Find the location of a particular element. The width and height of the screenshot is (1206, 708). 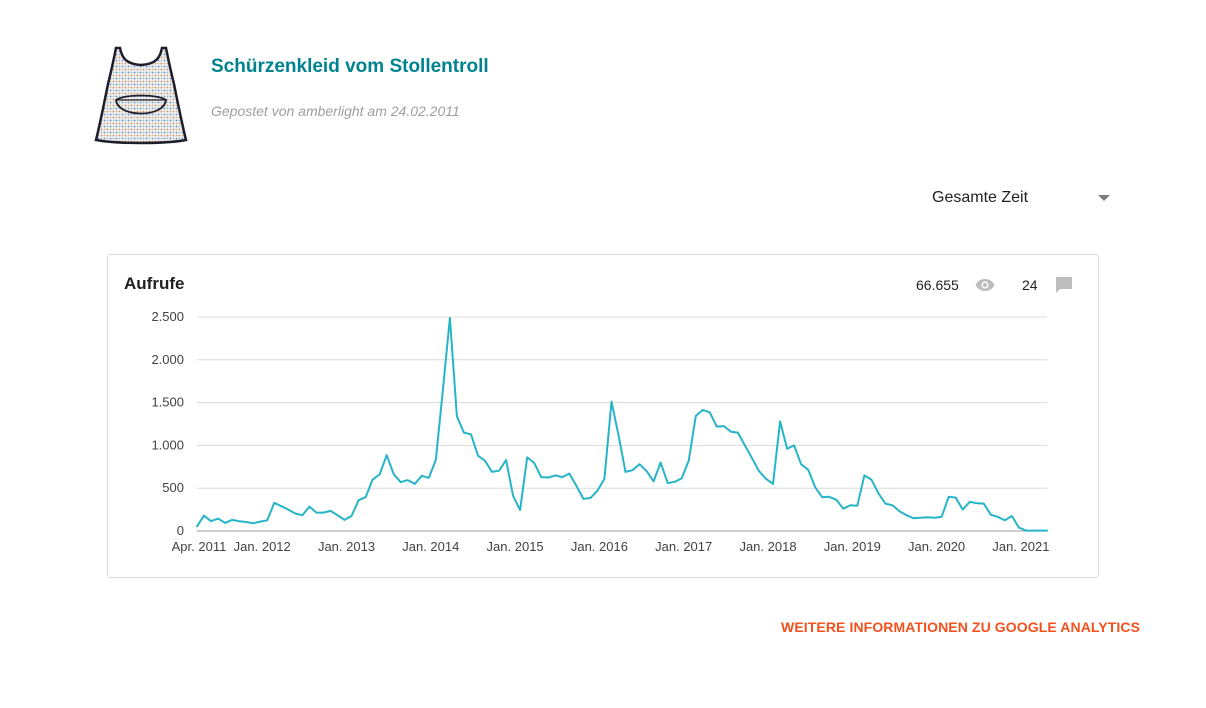

x-tick-label: Apr. 2011 is located at coordinates (199, 546).